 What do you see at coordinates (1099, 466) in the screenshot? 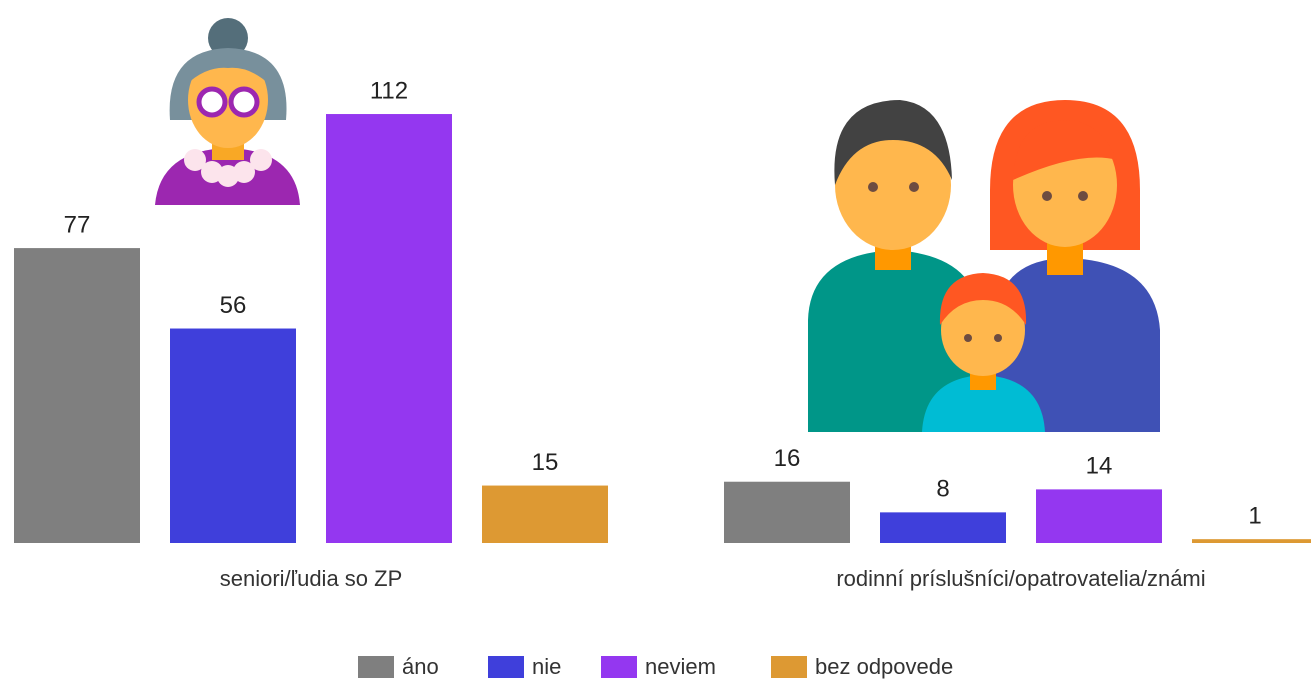
I see `value-label: 14` at bounding box center [1099, 466].